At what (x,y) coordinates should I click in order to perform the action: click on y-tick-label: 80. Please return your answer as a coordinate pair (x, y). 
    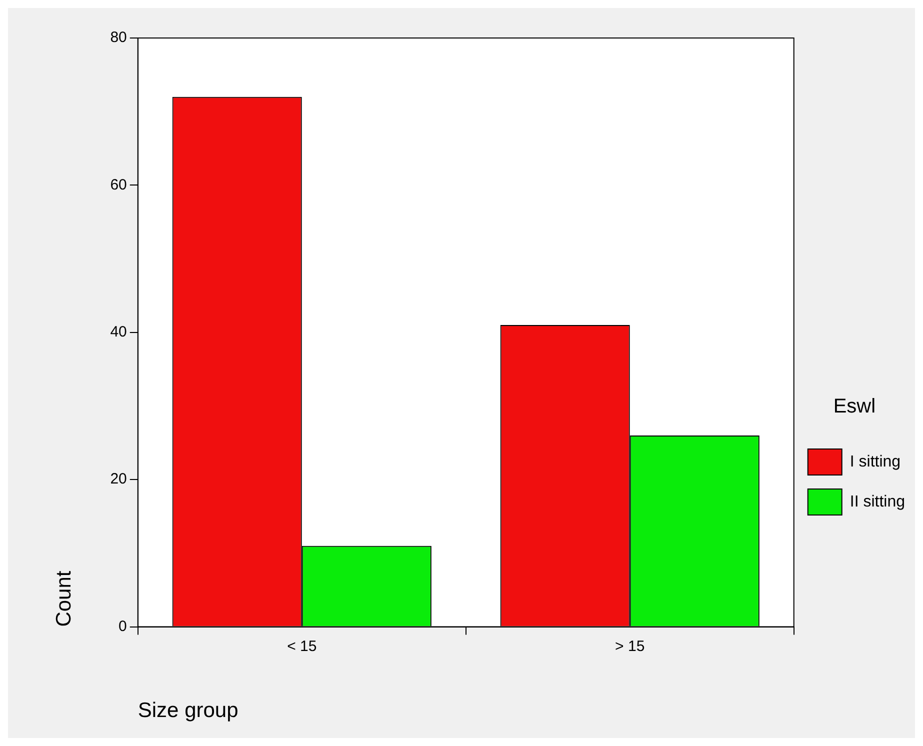
    Looking at the image, I should click on (118, 37).